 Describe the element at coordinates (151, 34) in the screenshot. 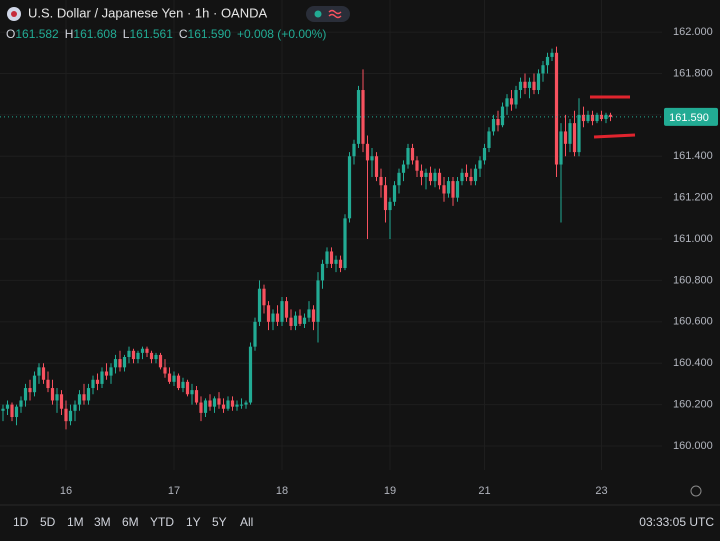

I see `legend-value: 161.561` at that location.